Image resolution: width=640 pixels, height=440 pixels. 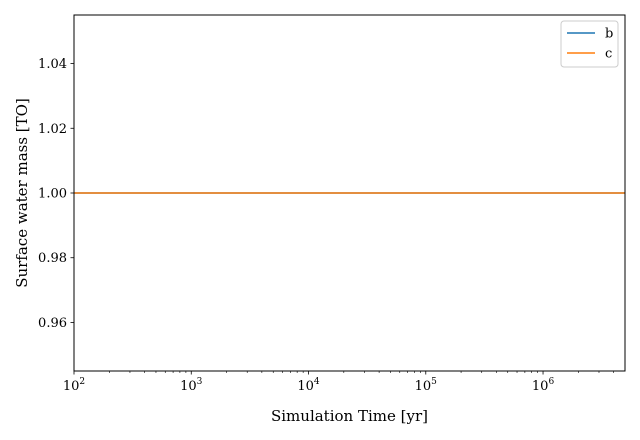 I want to click on x-tick-label: 10⁵, so click(x=426, y=385).